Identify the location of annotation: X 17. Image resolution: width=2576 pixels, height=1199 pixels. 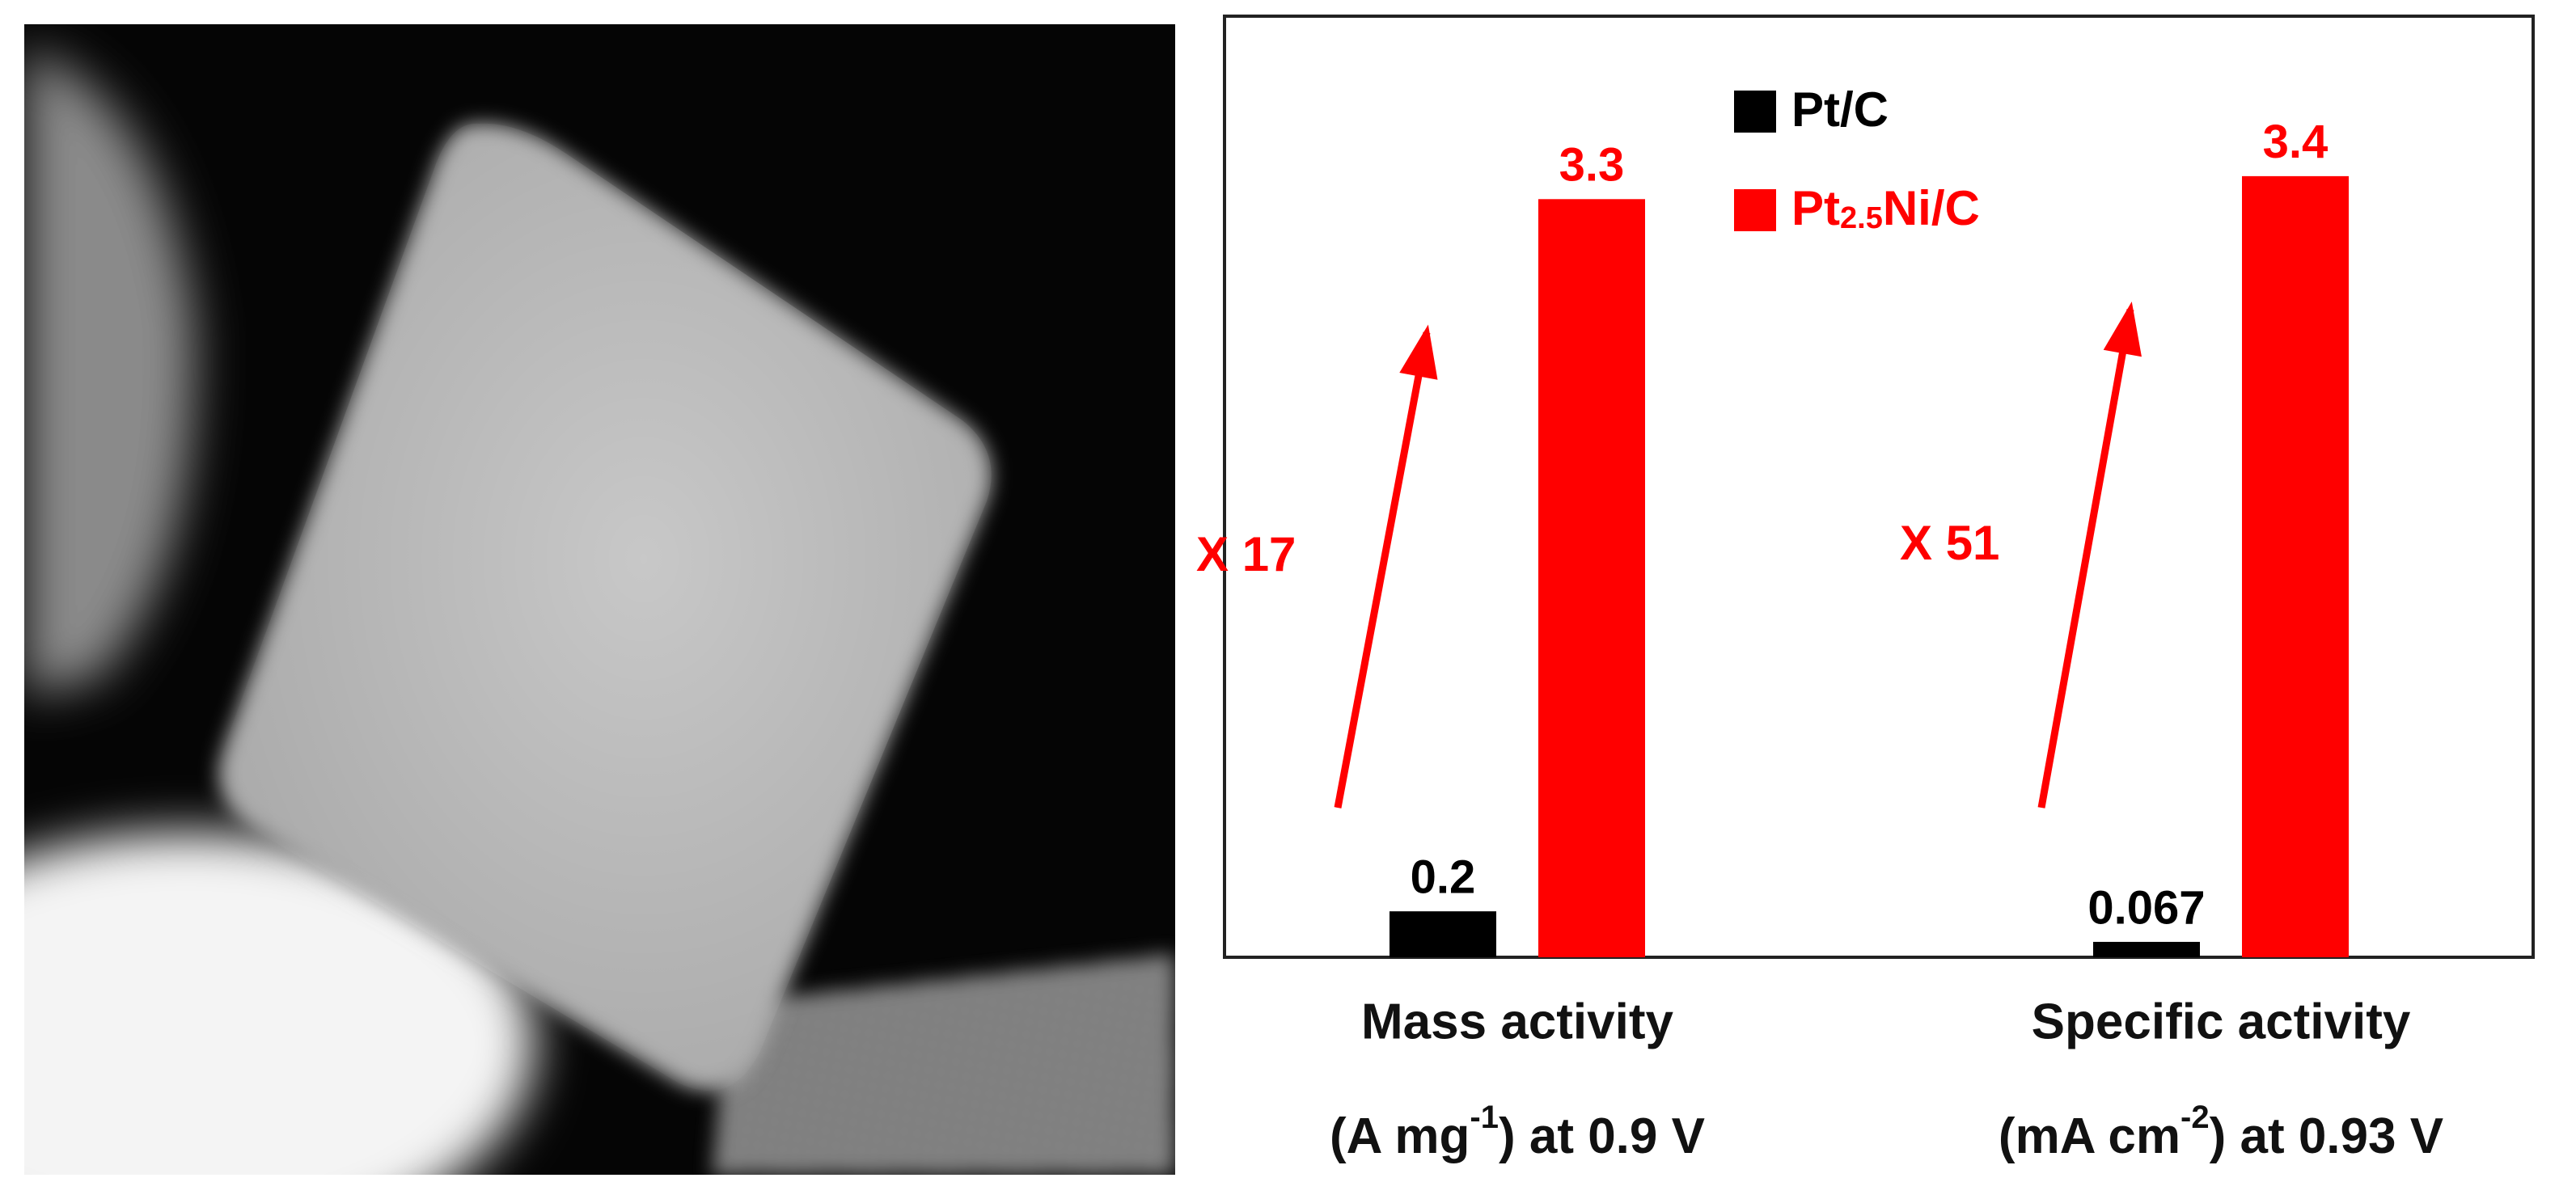
(1246, 554).